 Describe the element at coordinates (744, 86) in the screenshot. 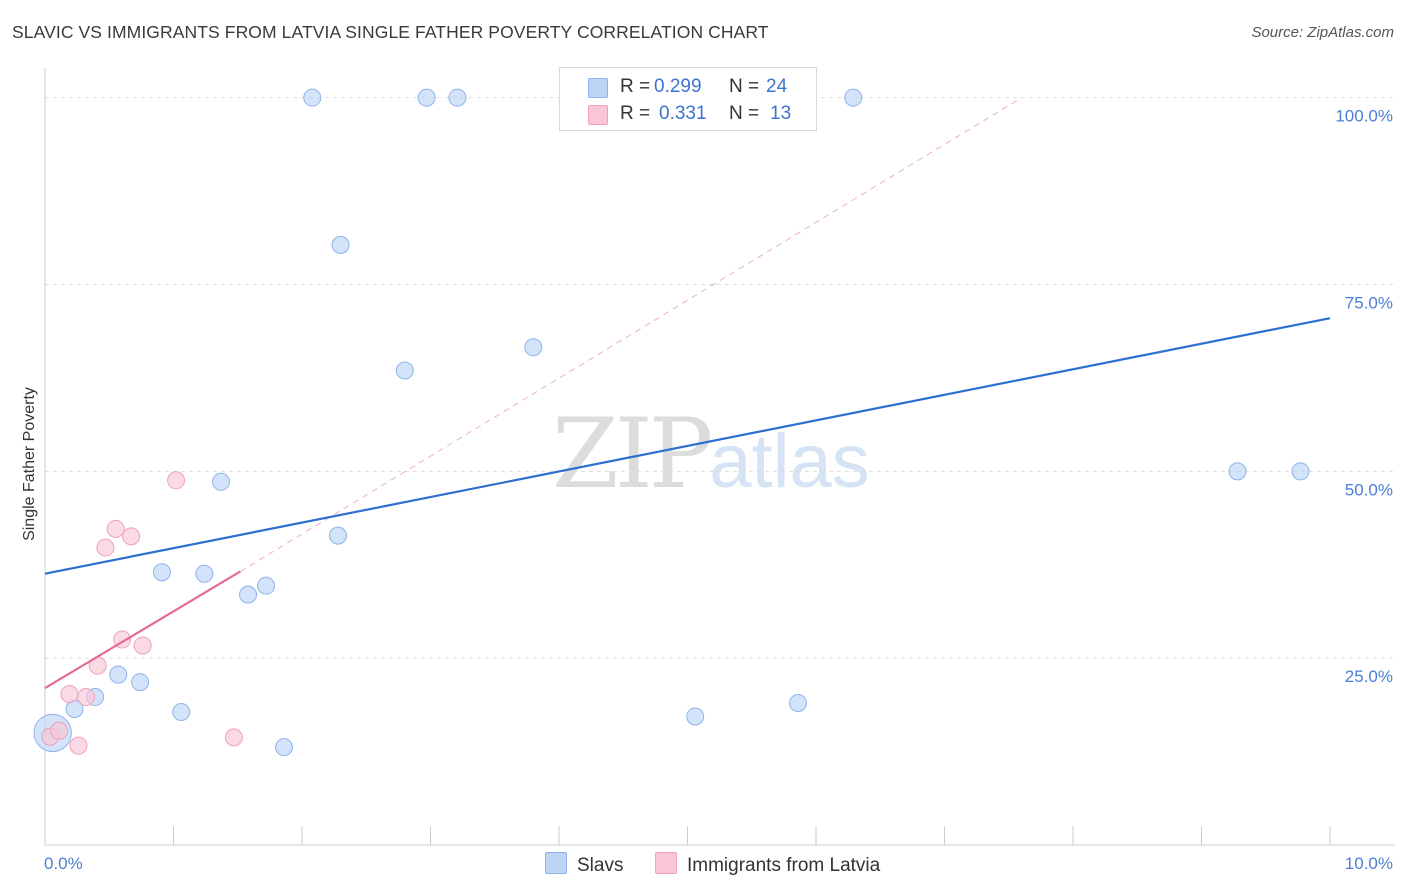

I see `legend-n-label-slavs: N =` at that location.